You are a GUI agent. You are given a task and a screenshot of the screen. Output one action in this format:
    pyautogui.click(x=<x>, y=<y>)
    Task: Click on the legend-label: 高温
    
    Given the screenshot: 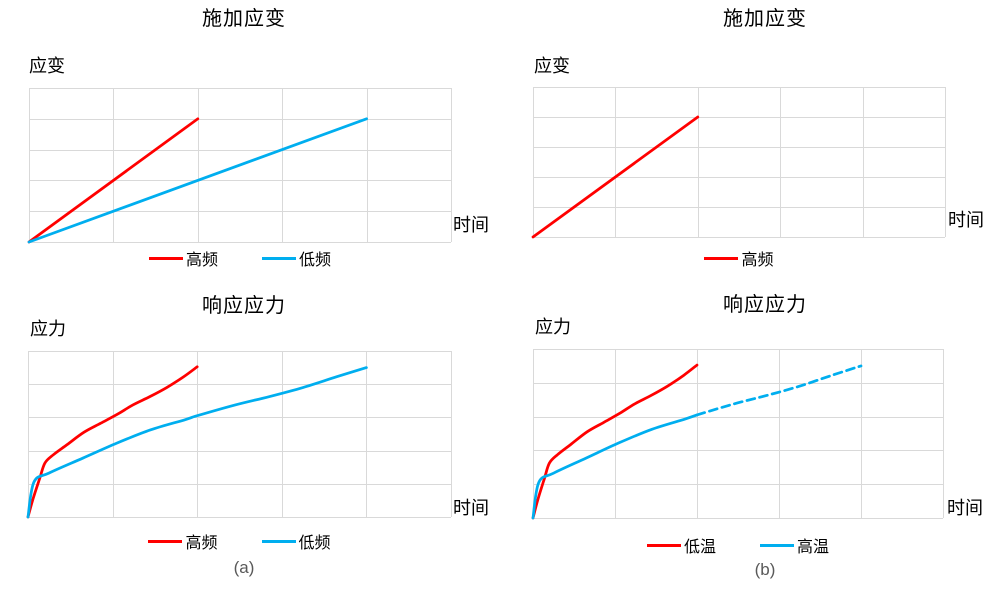 What is the action you would take?
    pyautogui.click(x=813, y=547)
    